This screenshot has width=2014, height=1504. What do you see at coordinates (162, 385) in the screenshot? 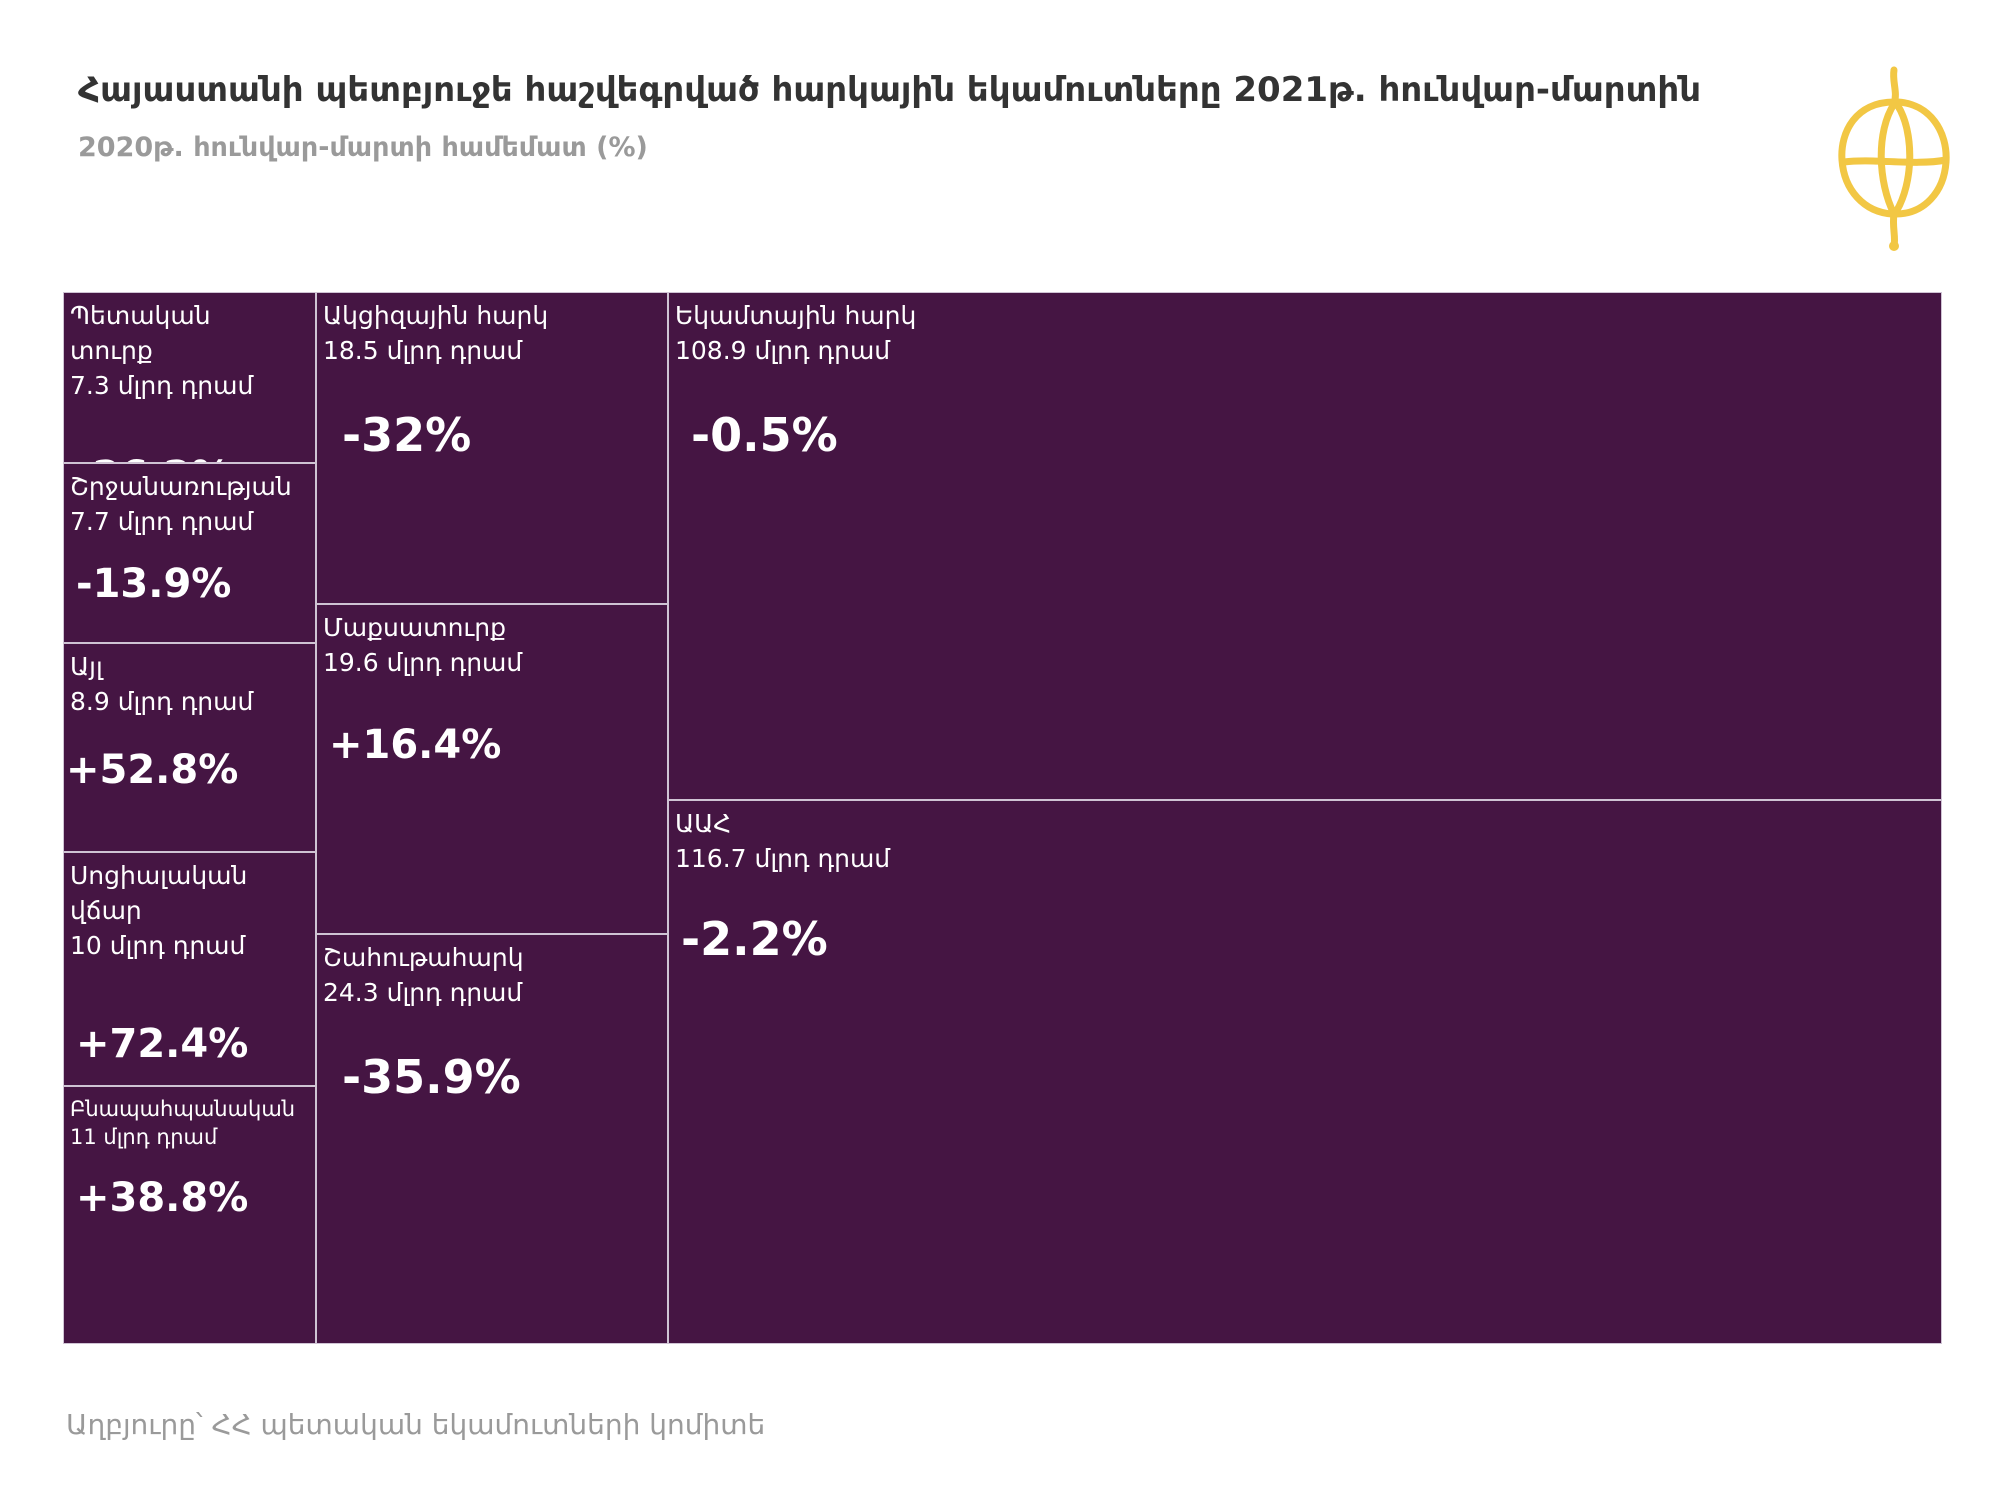
I see `cell-amount: 7.3 մլրդ դրամ` at bounding box center [162, 385].